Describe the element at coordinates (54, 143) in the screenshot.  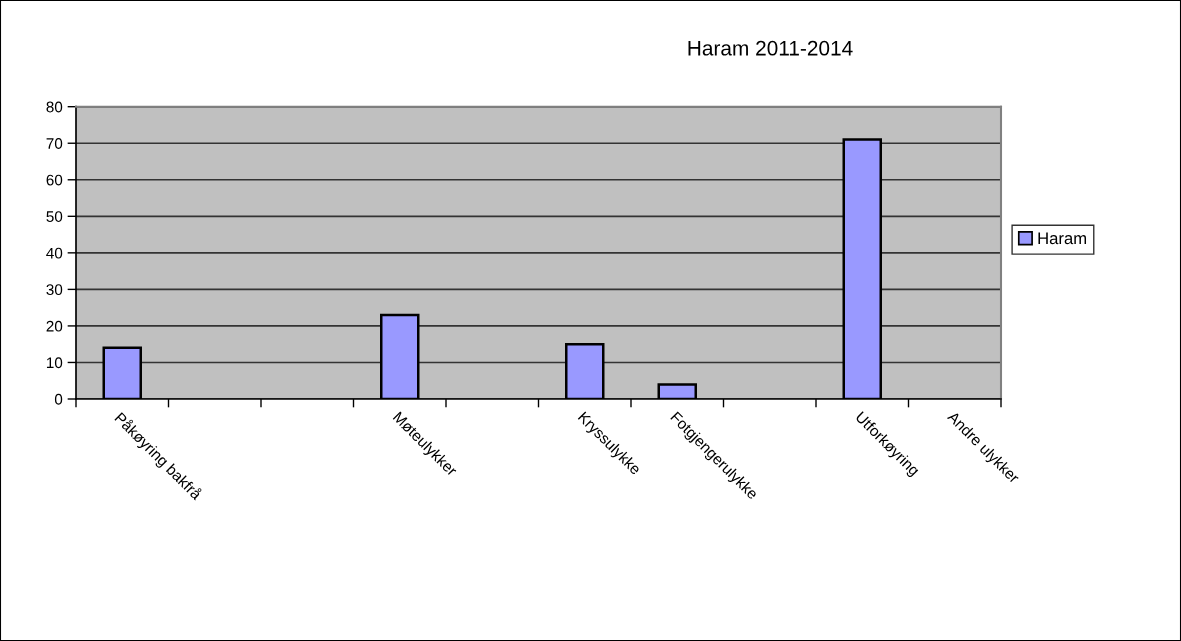
I see `y-tick-label: 70` at that location.